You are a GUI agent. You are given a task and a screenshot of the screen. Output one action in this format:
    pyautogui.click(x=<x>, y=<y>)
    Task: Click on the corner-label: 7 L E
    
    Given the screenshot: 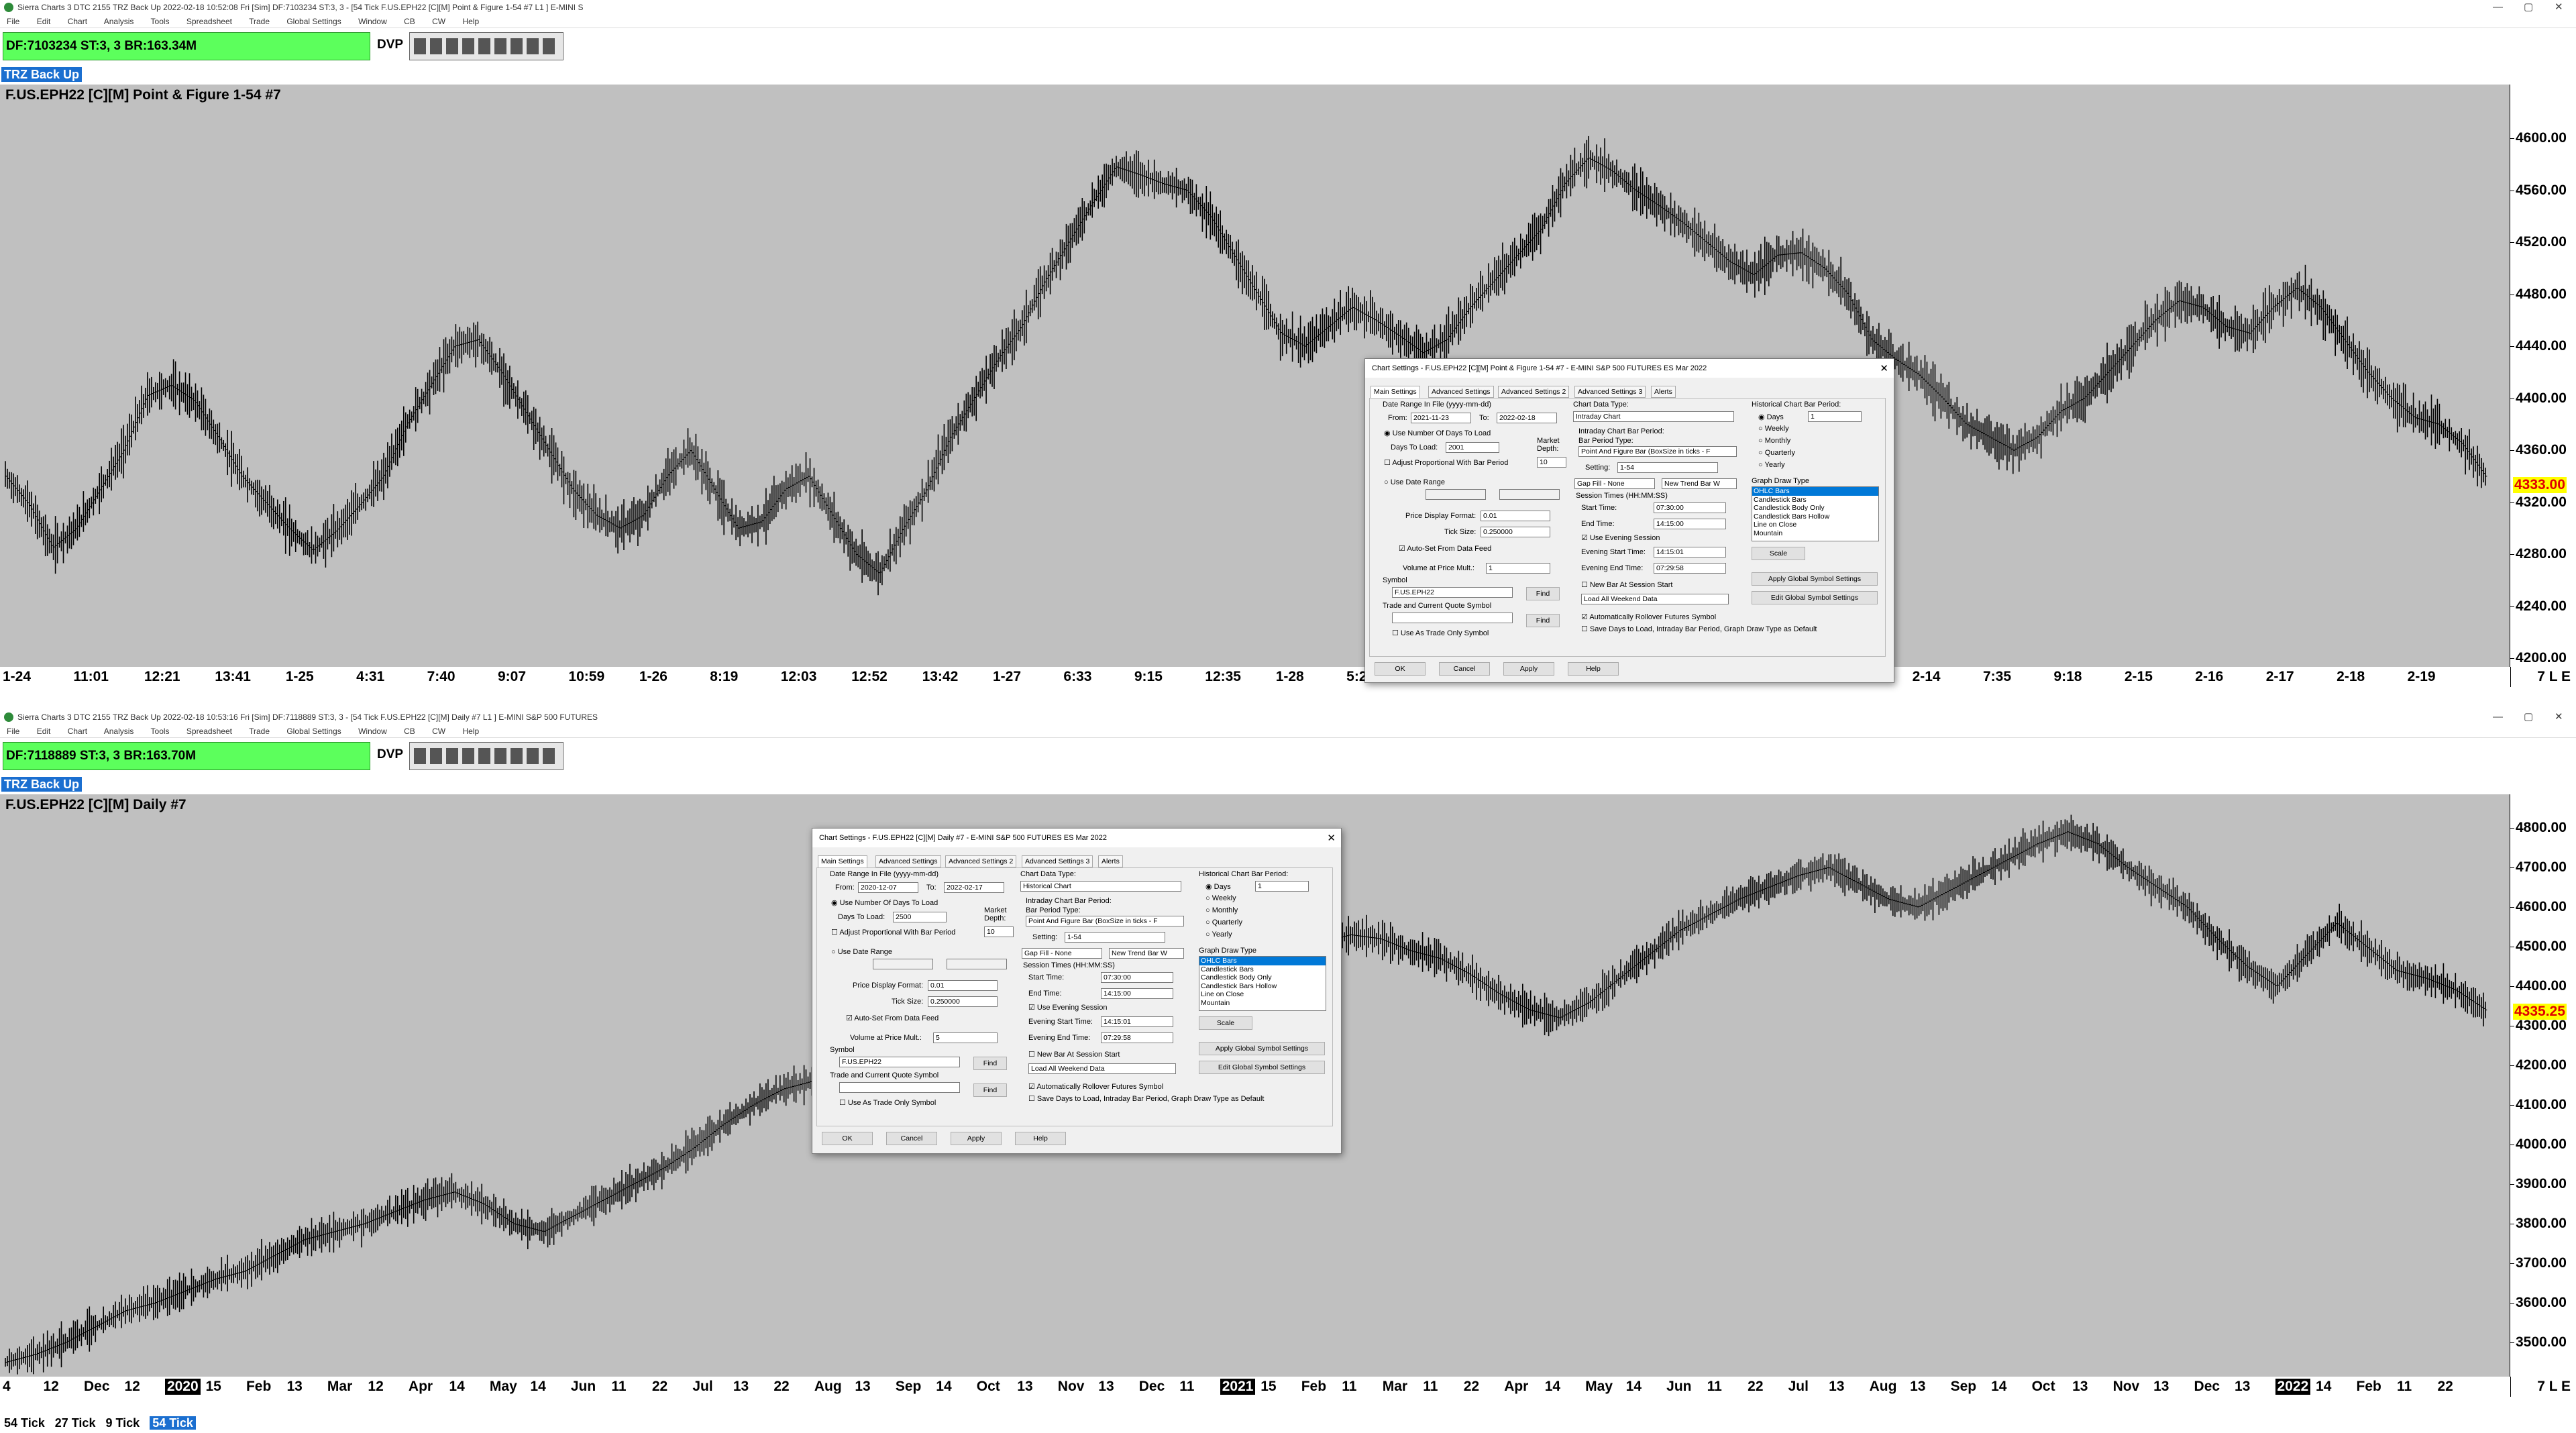 What is the action you would take?
    pyautogui.click(x=2543, y=677)
    